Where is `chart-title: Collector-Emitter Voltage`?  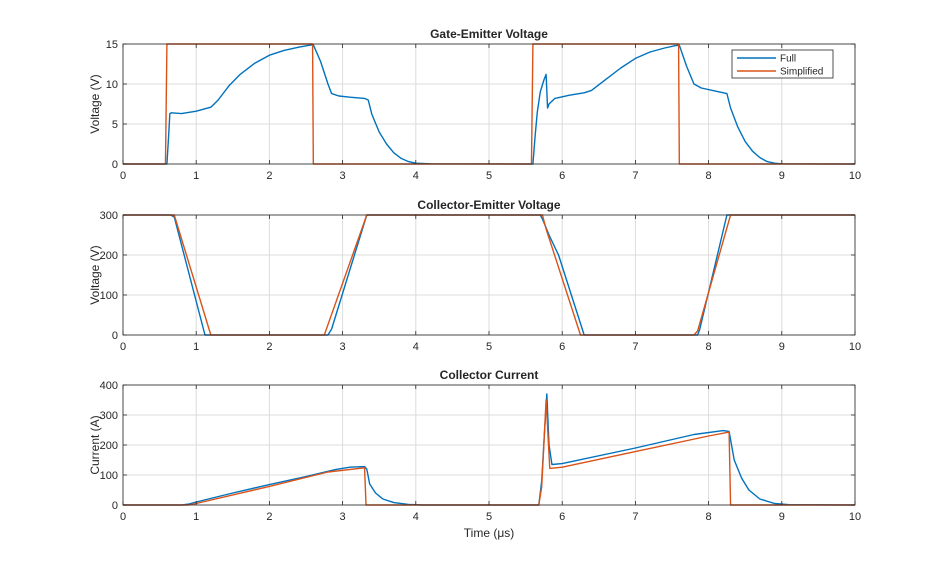
chart-title: Collector-Emitter Voltage is located at coordinates (488, 205).